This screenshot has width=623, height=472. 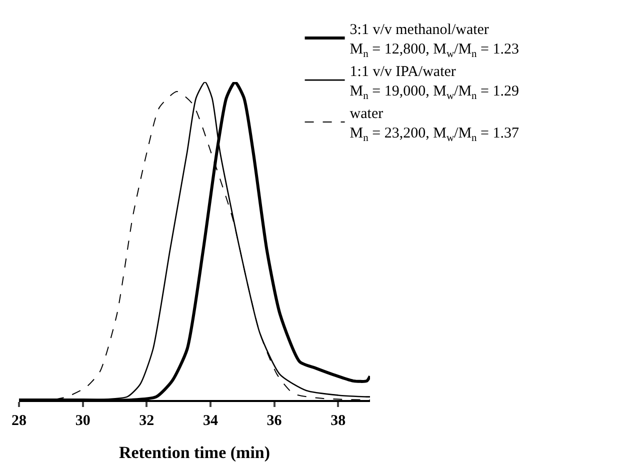 I want to click on x-tick-label: 36, so click(x=274, y=421).